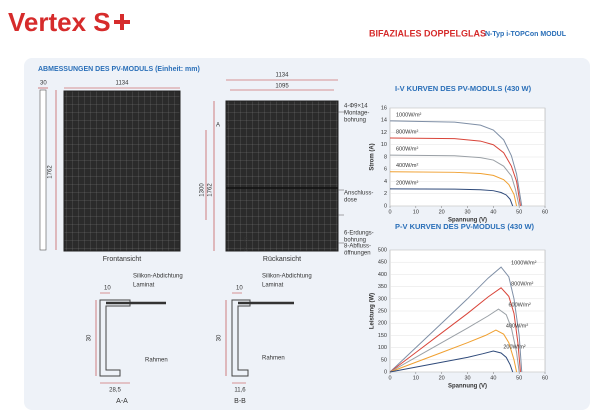  I want to click on product: BIFAZIALES DOPPELGLAS, so click(427, 33).